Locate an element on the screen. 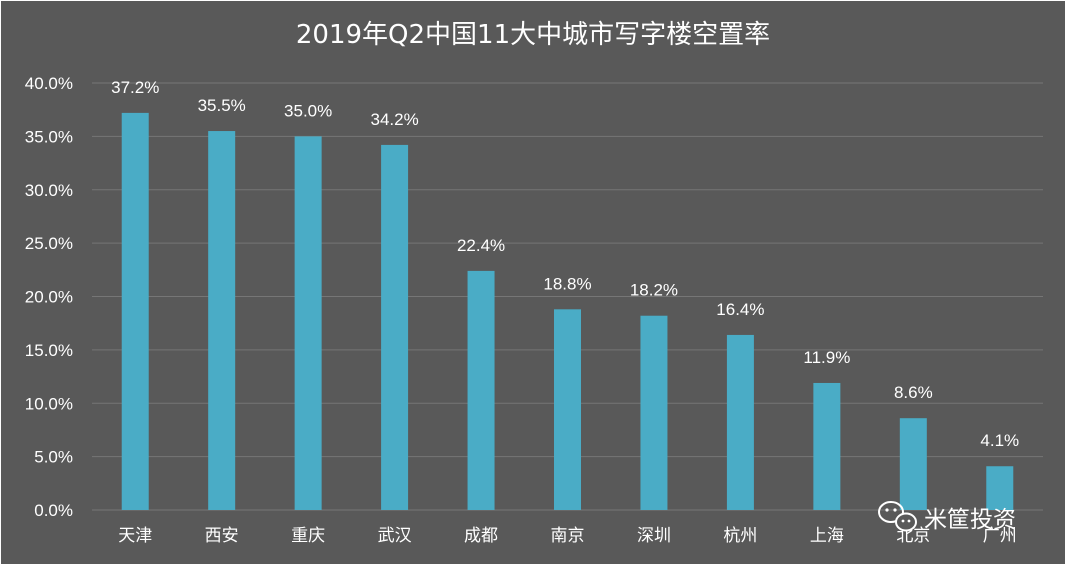  watermark: 米筐投资 is located at coordinates (947, 517).